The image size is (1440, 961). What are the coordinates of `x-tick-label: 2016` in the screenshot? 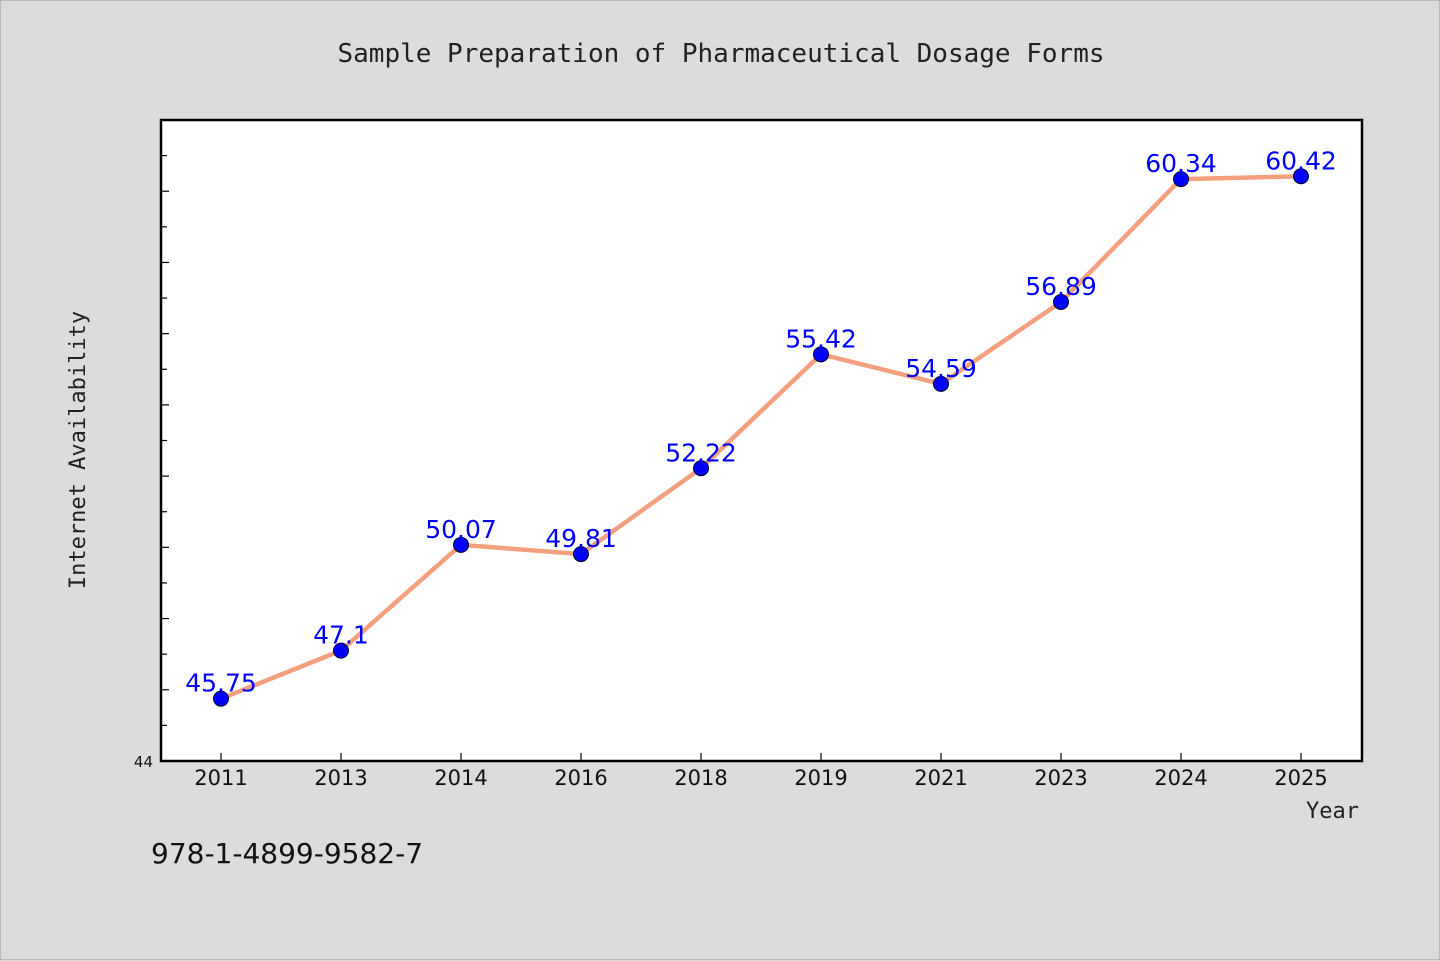 It's located at (580, 778).